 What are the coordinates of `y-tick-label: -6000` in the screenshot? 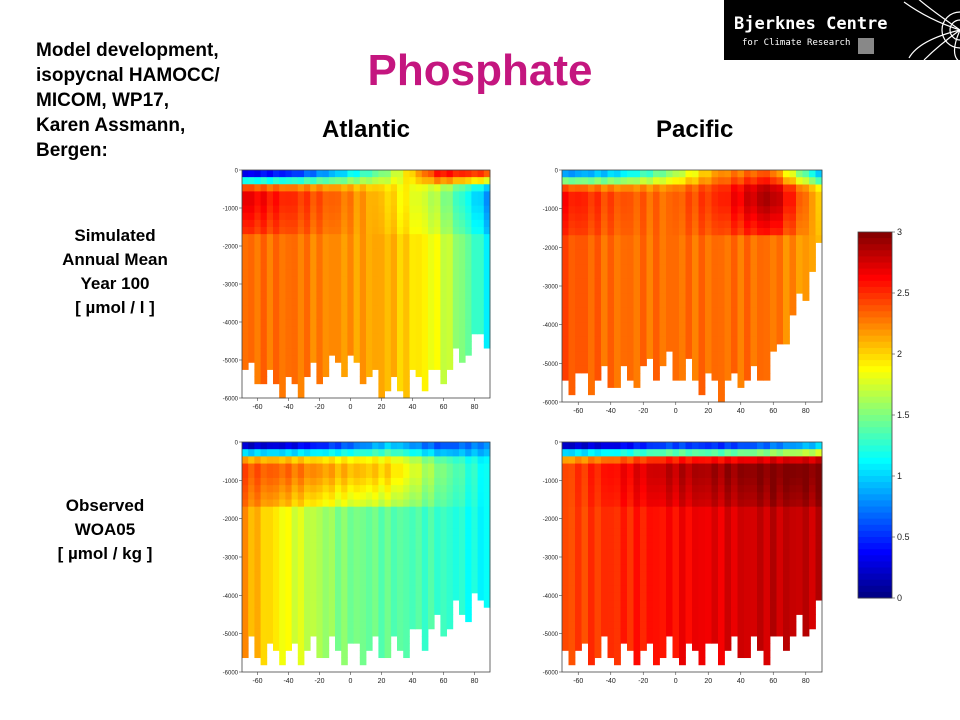 It's located at (551, 674).